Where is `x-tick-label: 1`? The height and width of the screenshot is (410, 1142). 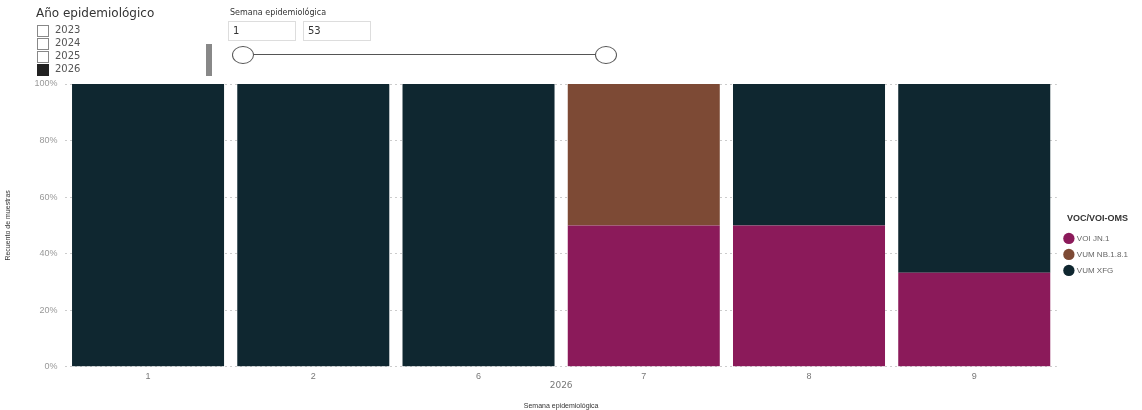 x-tick-label: 1 is located at coordinates (148, 375).